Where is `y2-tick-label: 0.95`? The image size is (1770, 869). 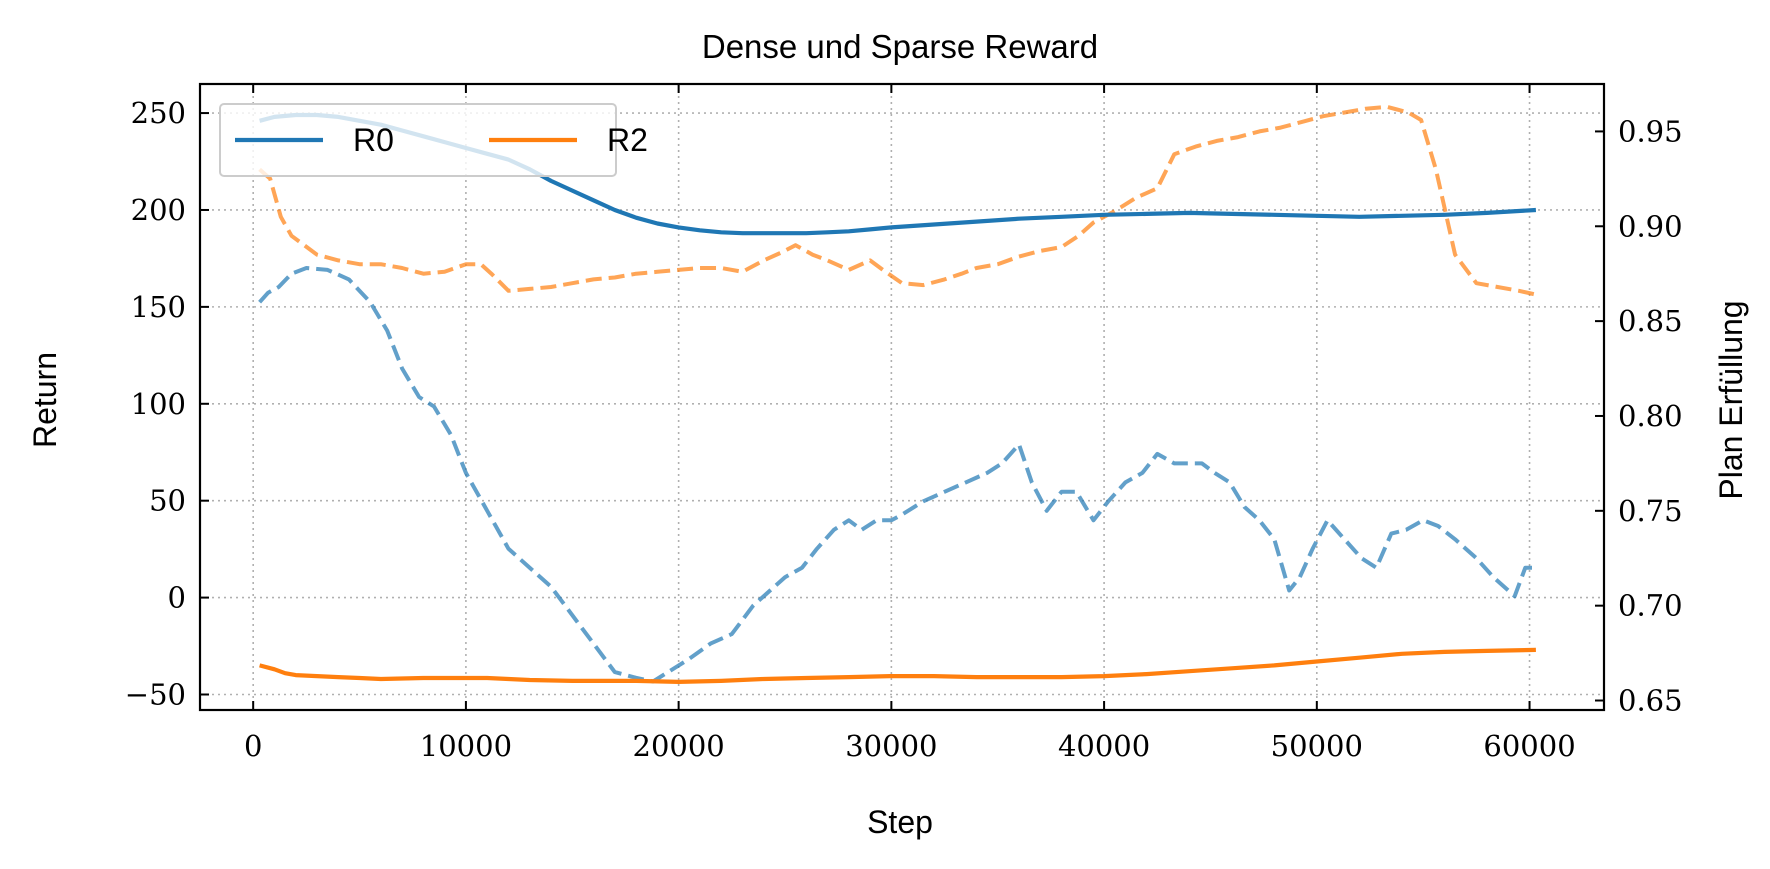
y2-tick-label: 0.95 is located at coordinates (1650, 131).